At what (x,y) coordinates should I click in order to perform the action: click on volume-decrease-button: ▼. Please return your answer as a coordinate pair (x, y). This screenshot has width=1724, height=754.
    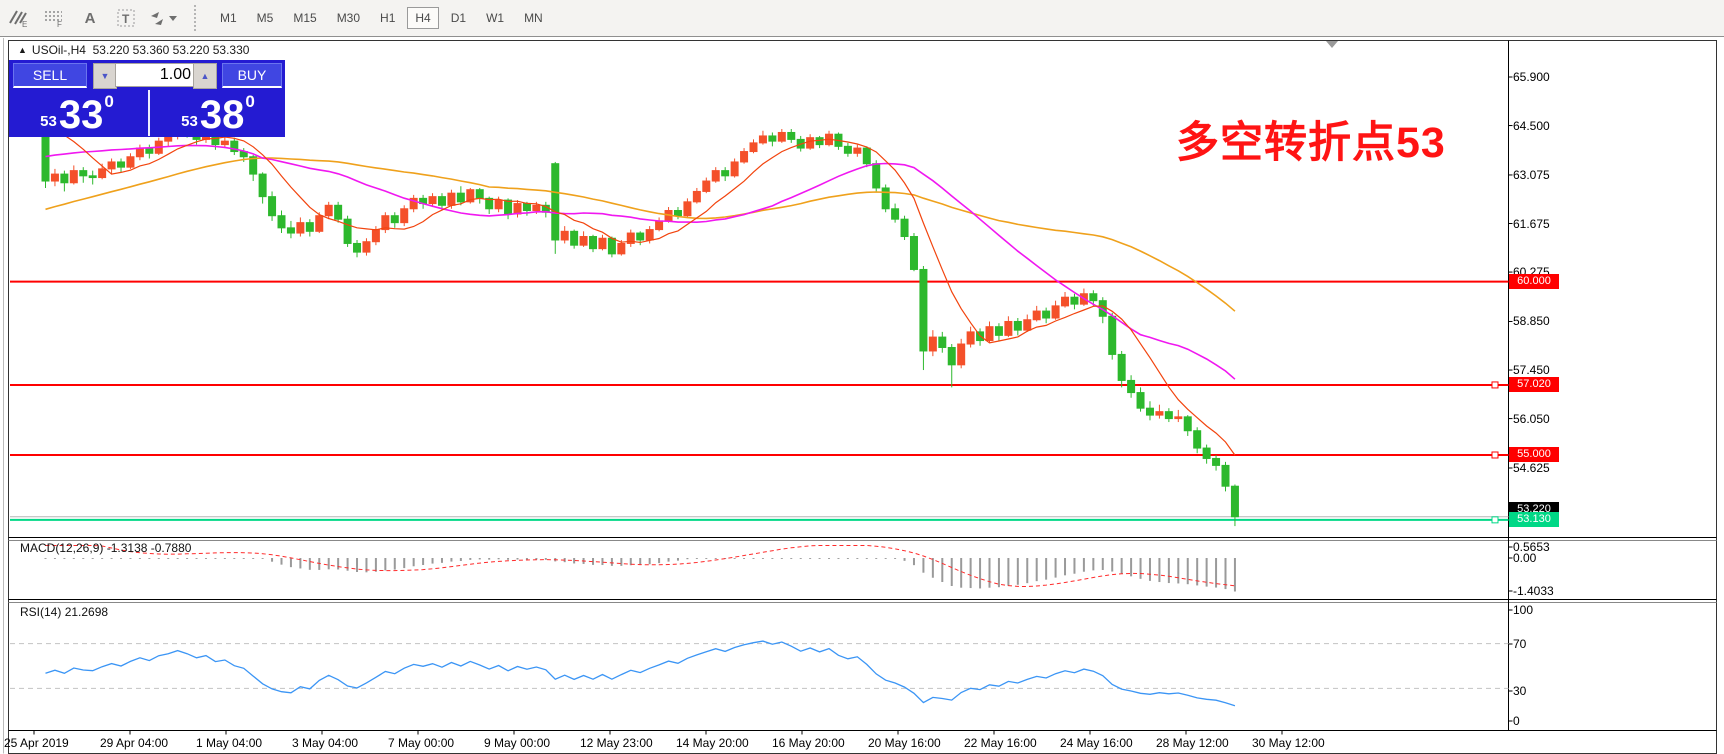
    Looking at the image, I should click on (105, 76).